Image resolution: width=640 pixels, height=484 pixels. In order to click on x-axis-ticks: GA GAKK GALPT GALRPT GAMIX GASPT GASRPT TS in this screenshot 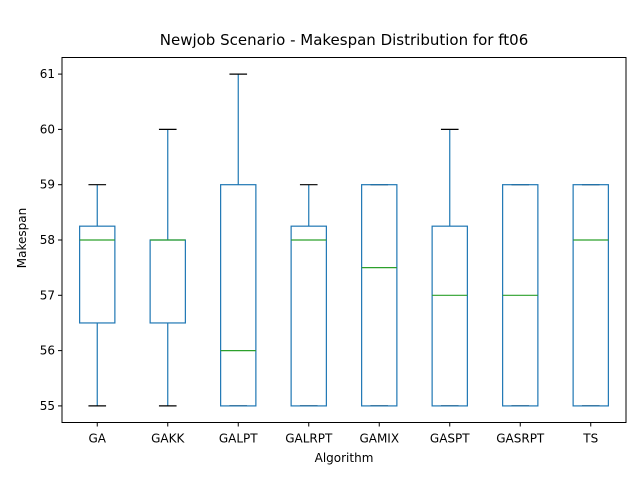, I will do `click(343, 434)`.